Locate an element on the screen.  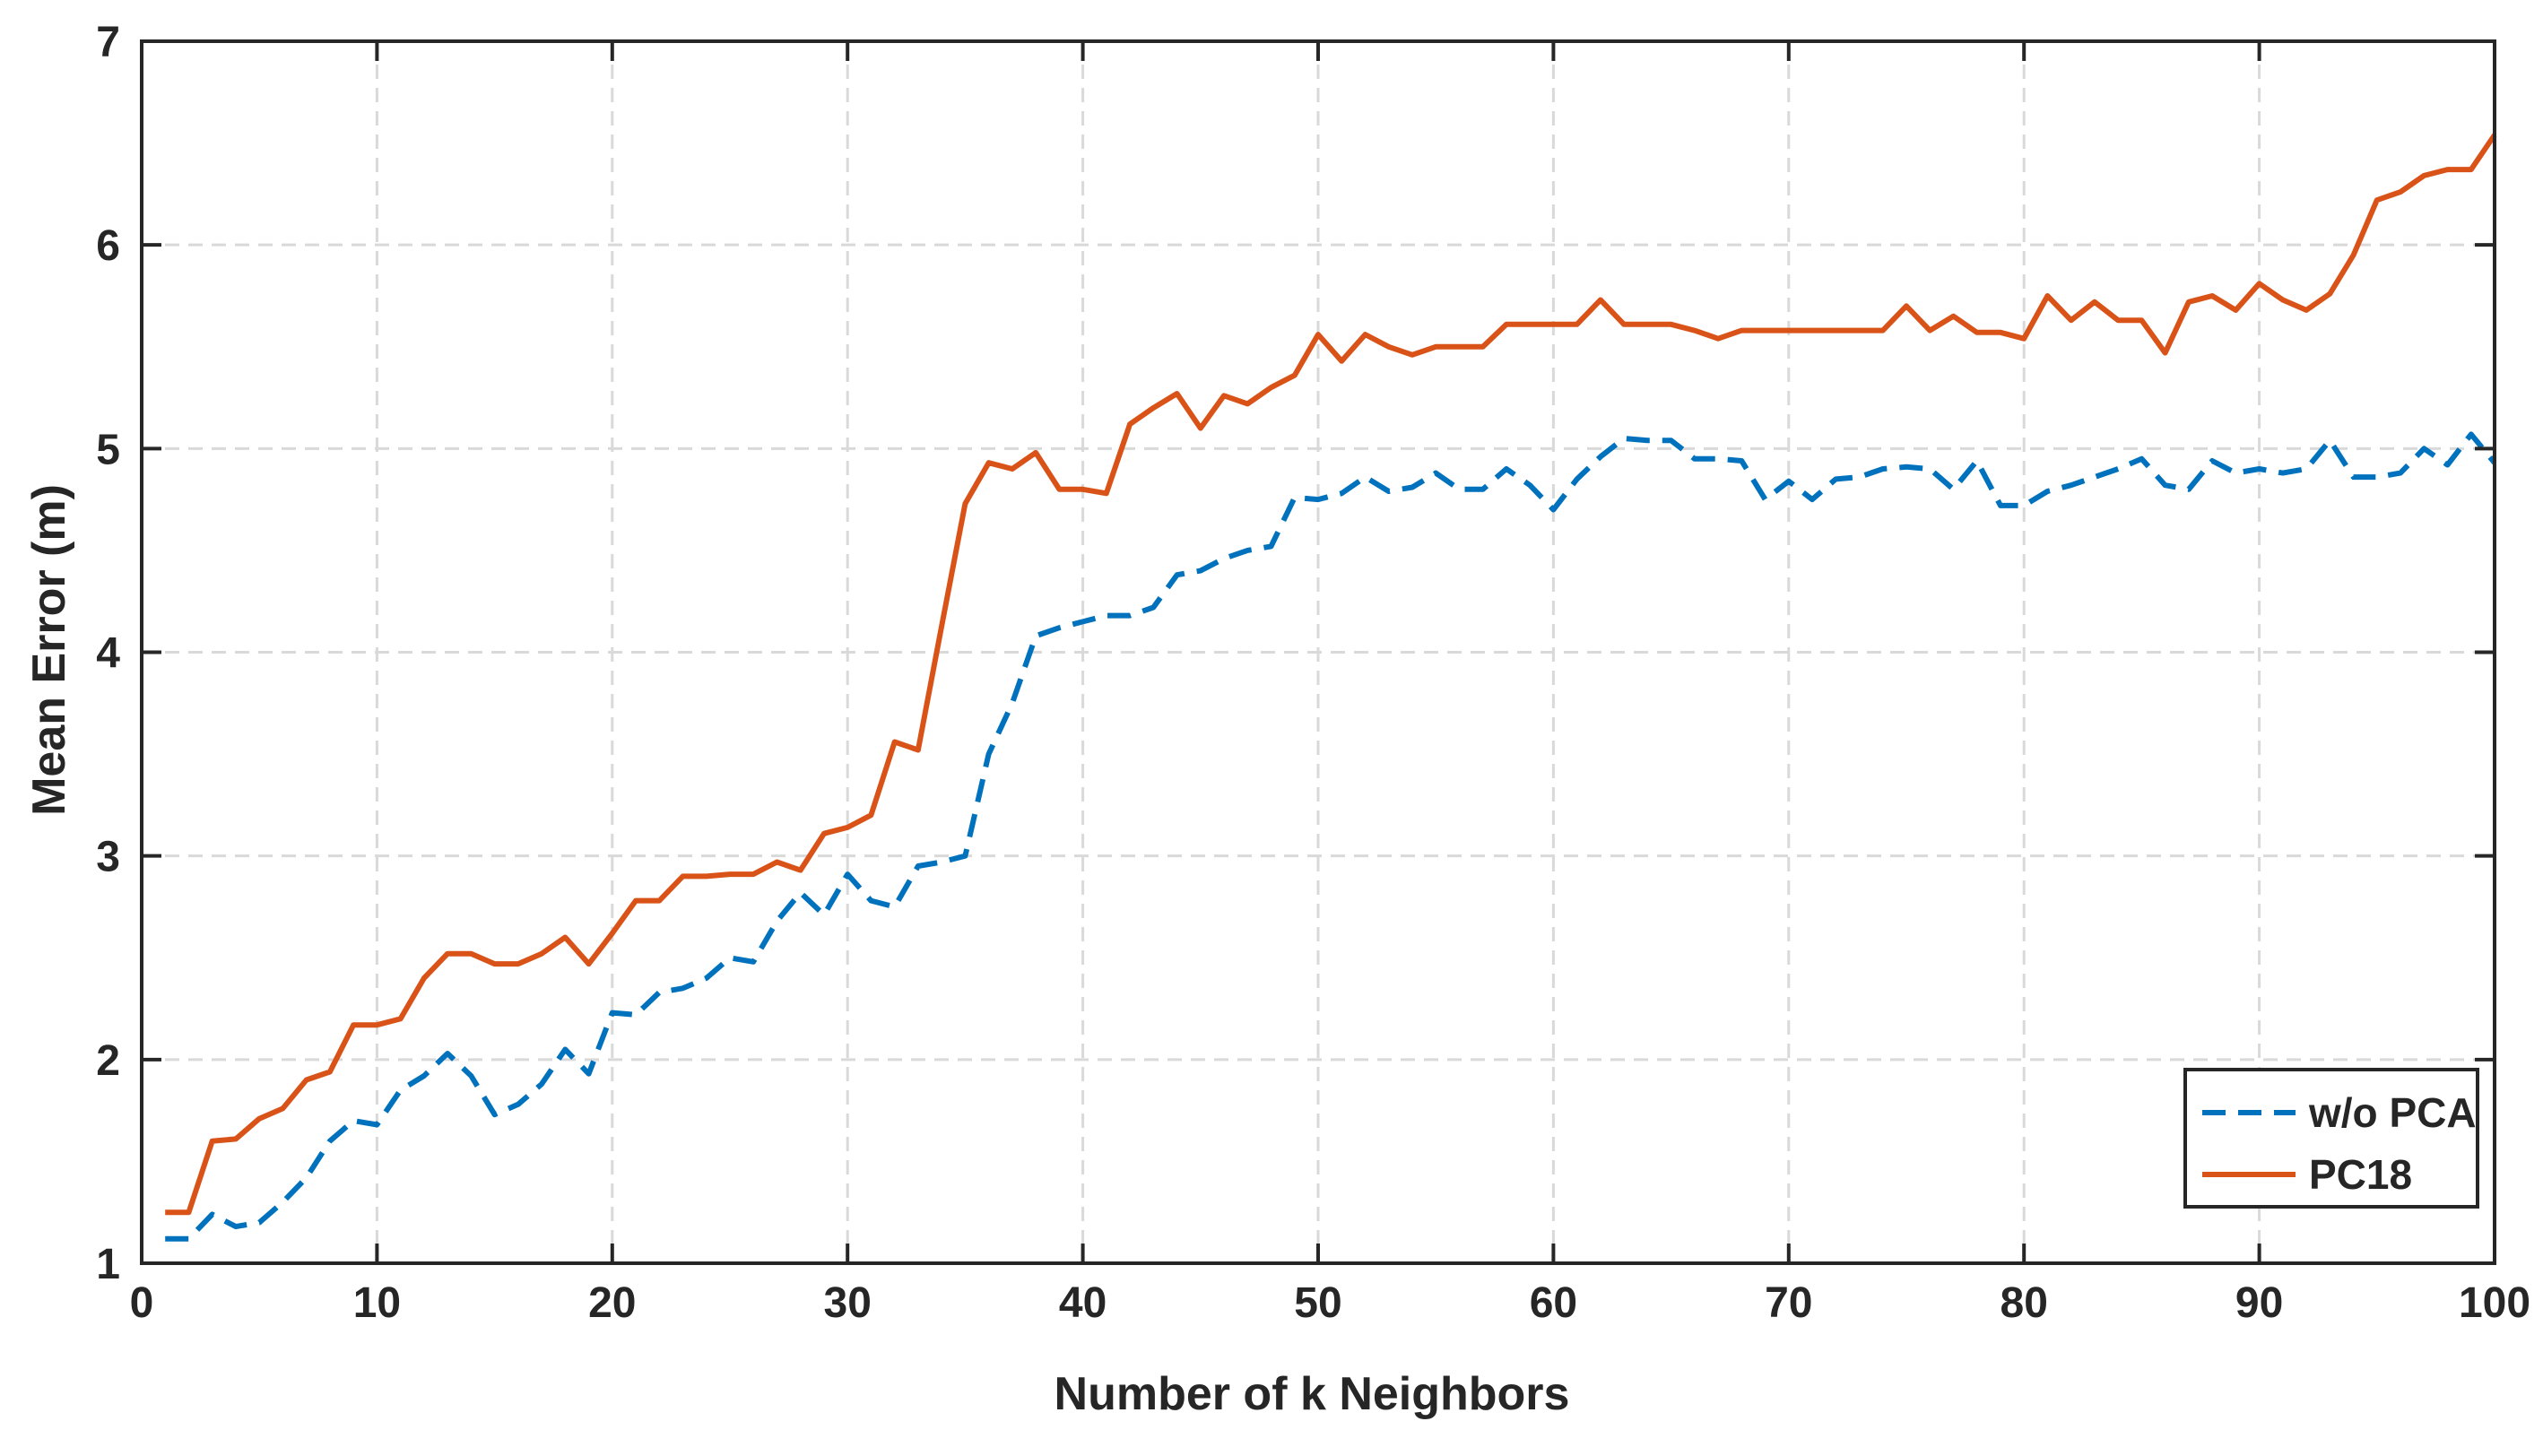
legend-label-w-o-pca: w/o PCA is located at coordinates (2392, 1113).